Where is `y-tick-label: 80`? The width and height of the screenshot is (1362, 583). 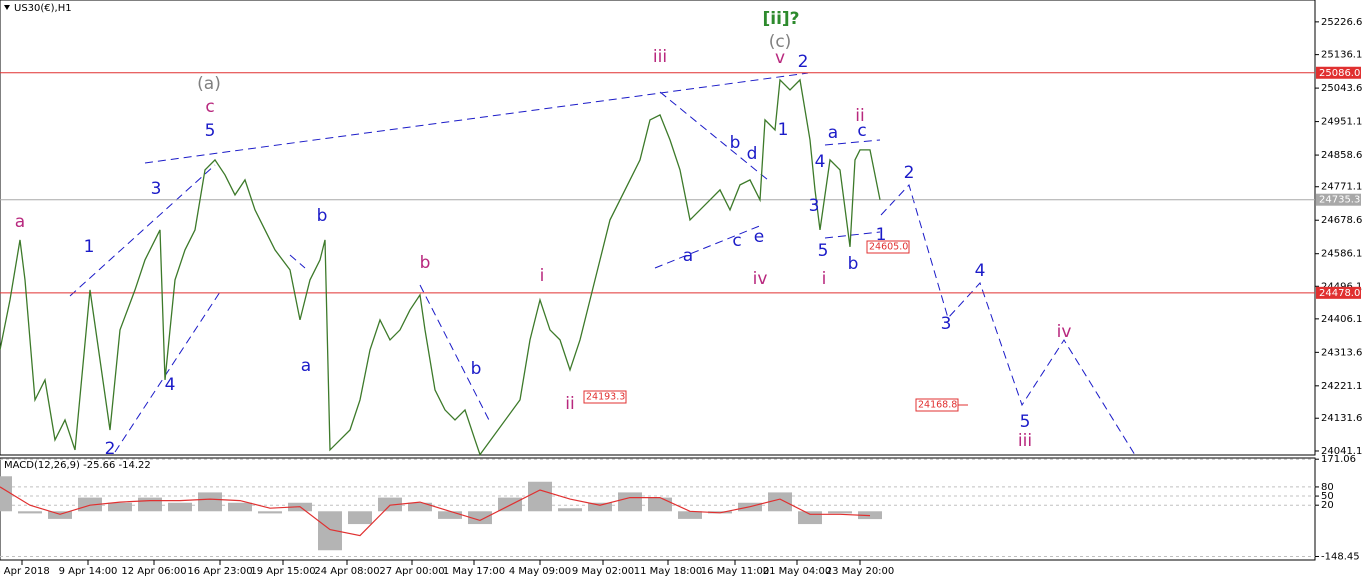 y-tick-label: 80 is located at coordinates (1327, 487).